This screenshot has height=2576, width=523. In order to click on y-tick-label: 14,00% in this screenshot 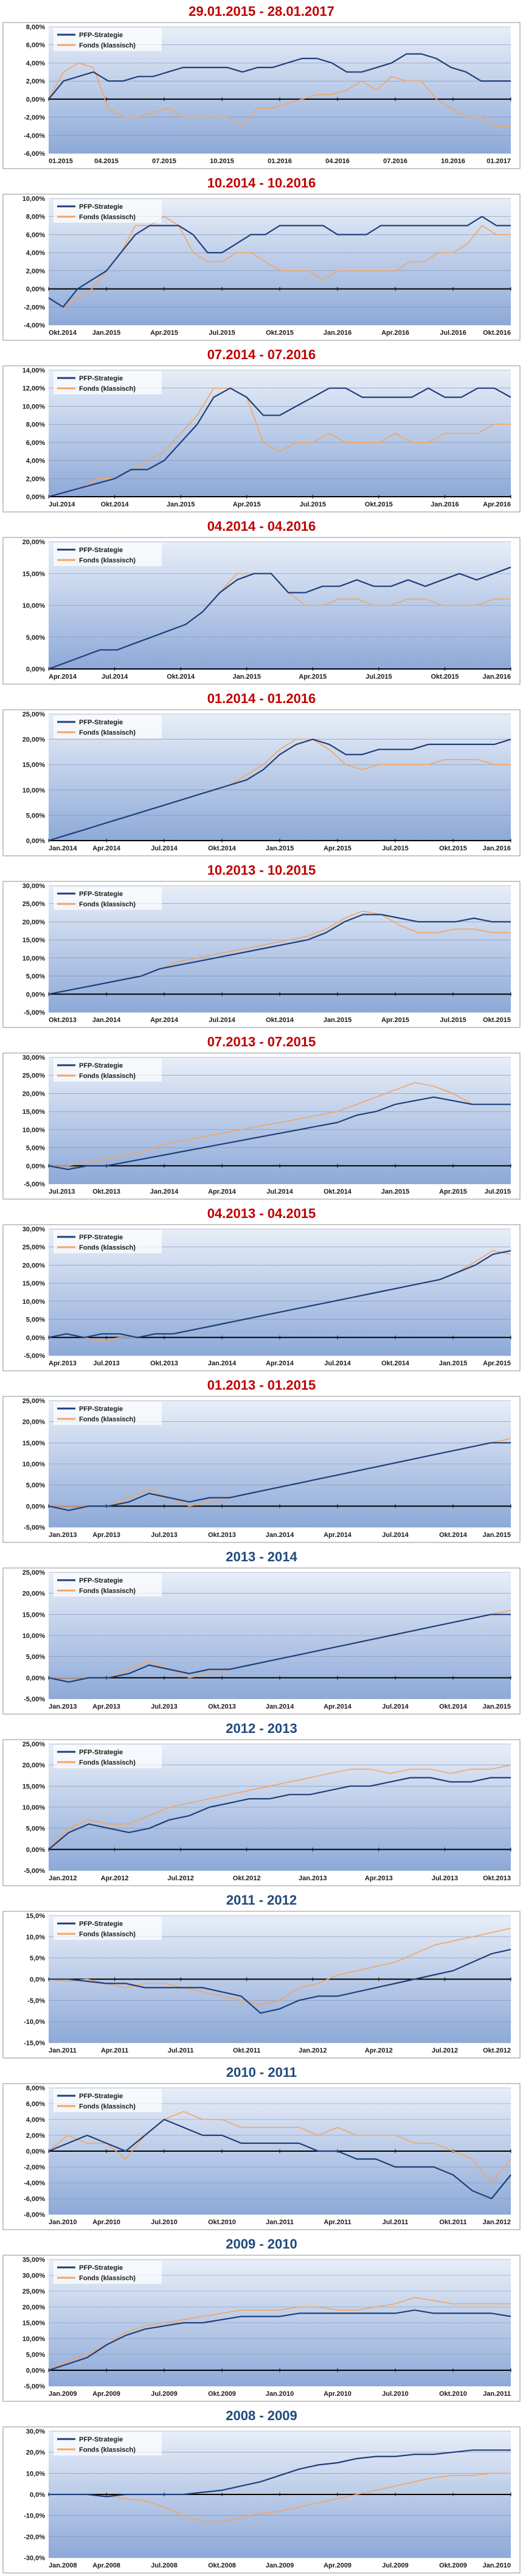, I will do `click(35, 371)`.